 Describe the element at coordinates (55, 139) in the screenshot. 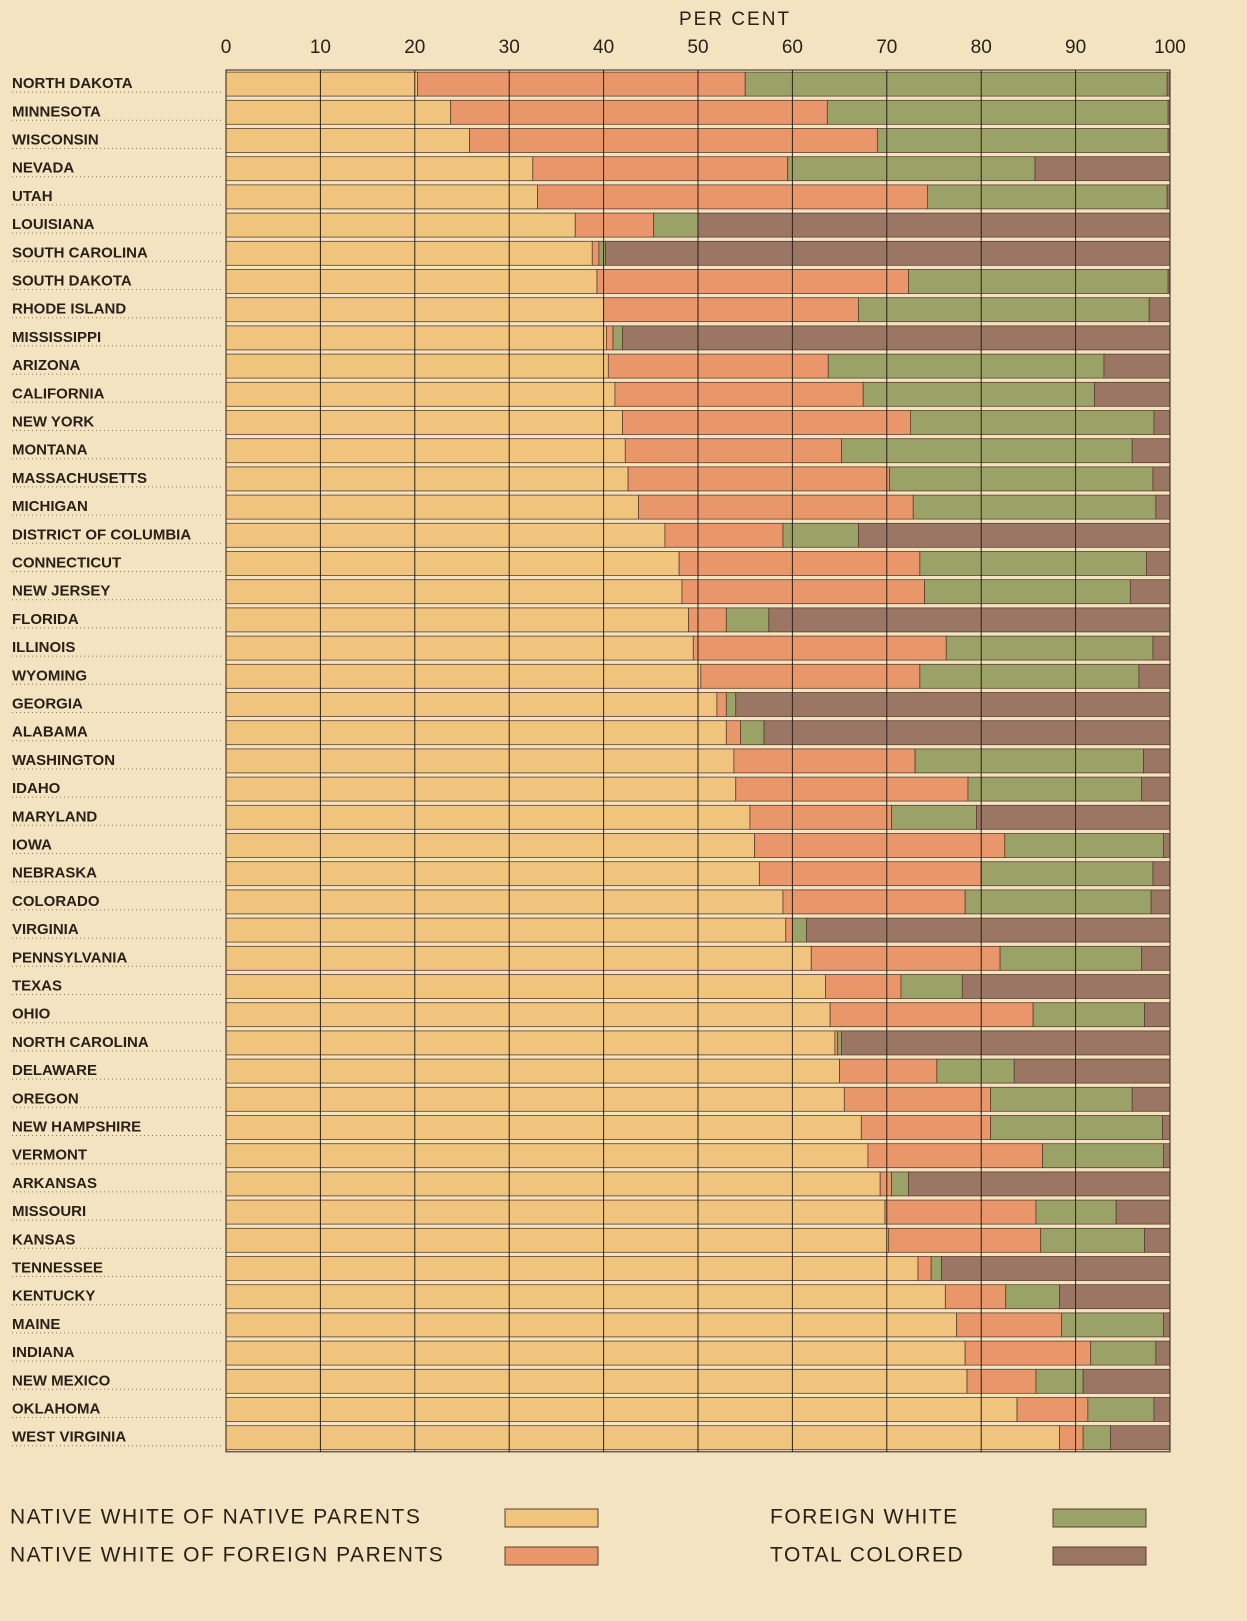

I see `category-label: WISCONSIN` at that location.